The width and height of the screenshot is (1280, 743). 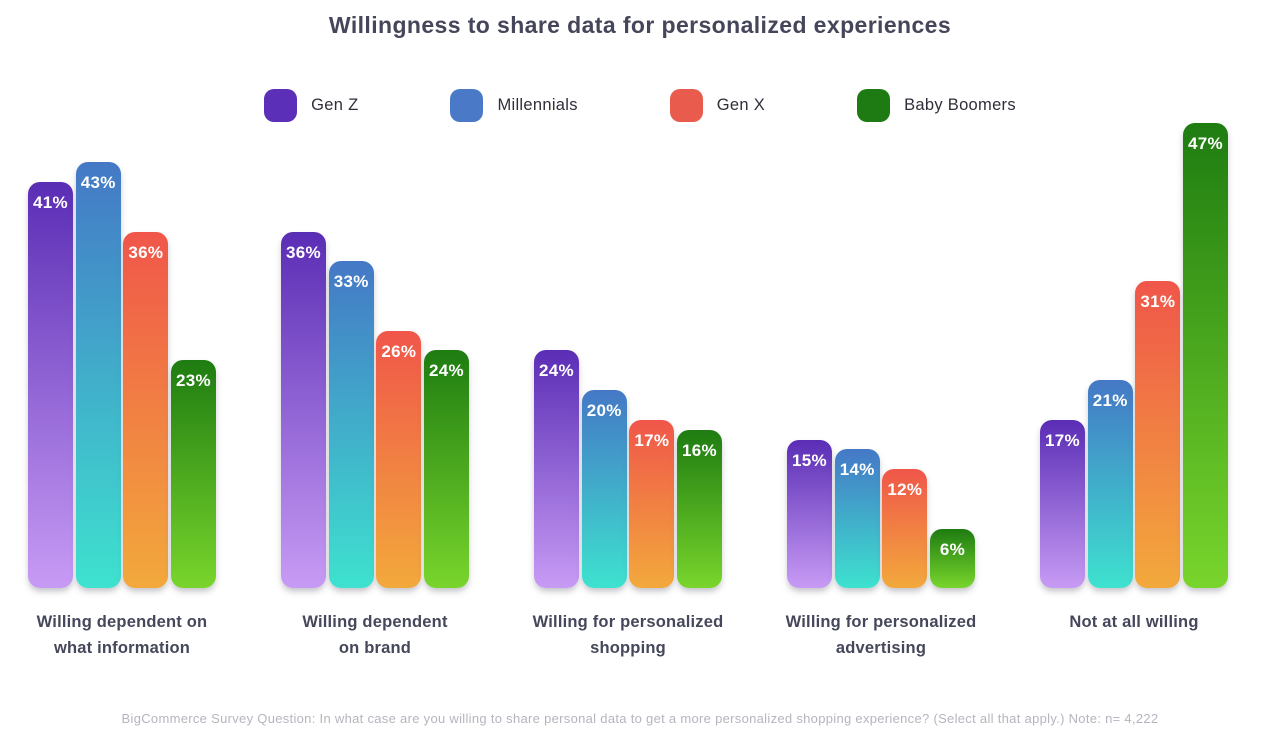 What do you see at coordinates (375, 635) in the screenshot?
I see `category-label-willing-dependent-on-brand: Willing dependent on brand` at bounding box center [375, 635].